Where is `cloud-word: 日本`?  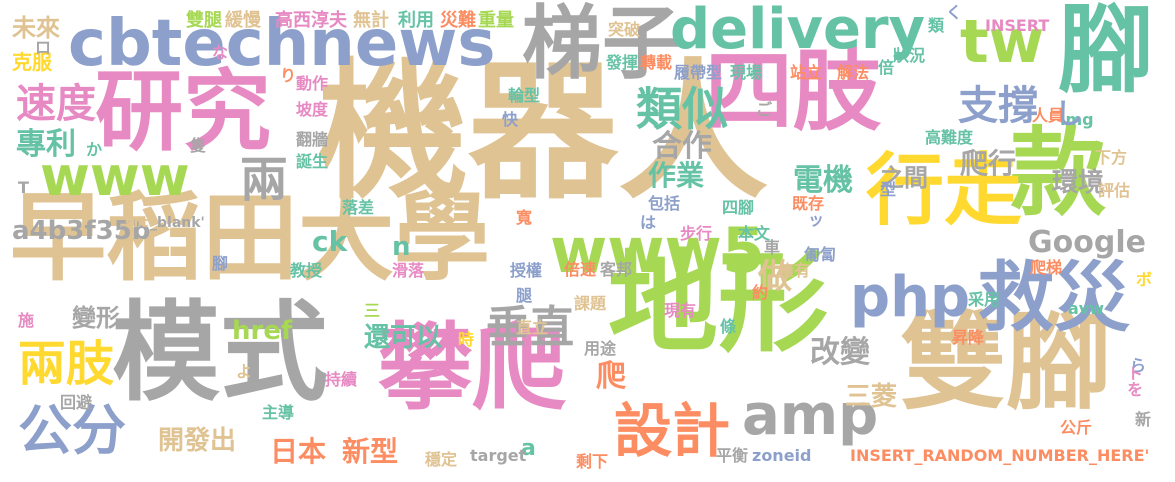
cloud-word: 日本 is located at coordinates (298, 451).